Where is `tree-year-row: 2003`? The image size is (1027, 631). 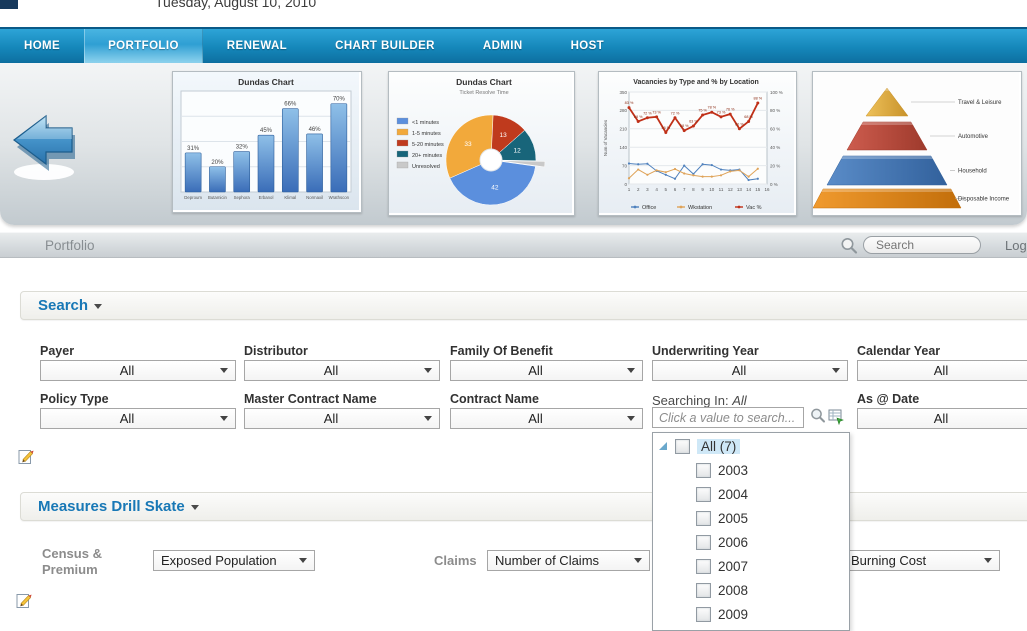 tree-year-row: 2003 is located at coordinates (722, 470).